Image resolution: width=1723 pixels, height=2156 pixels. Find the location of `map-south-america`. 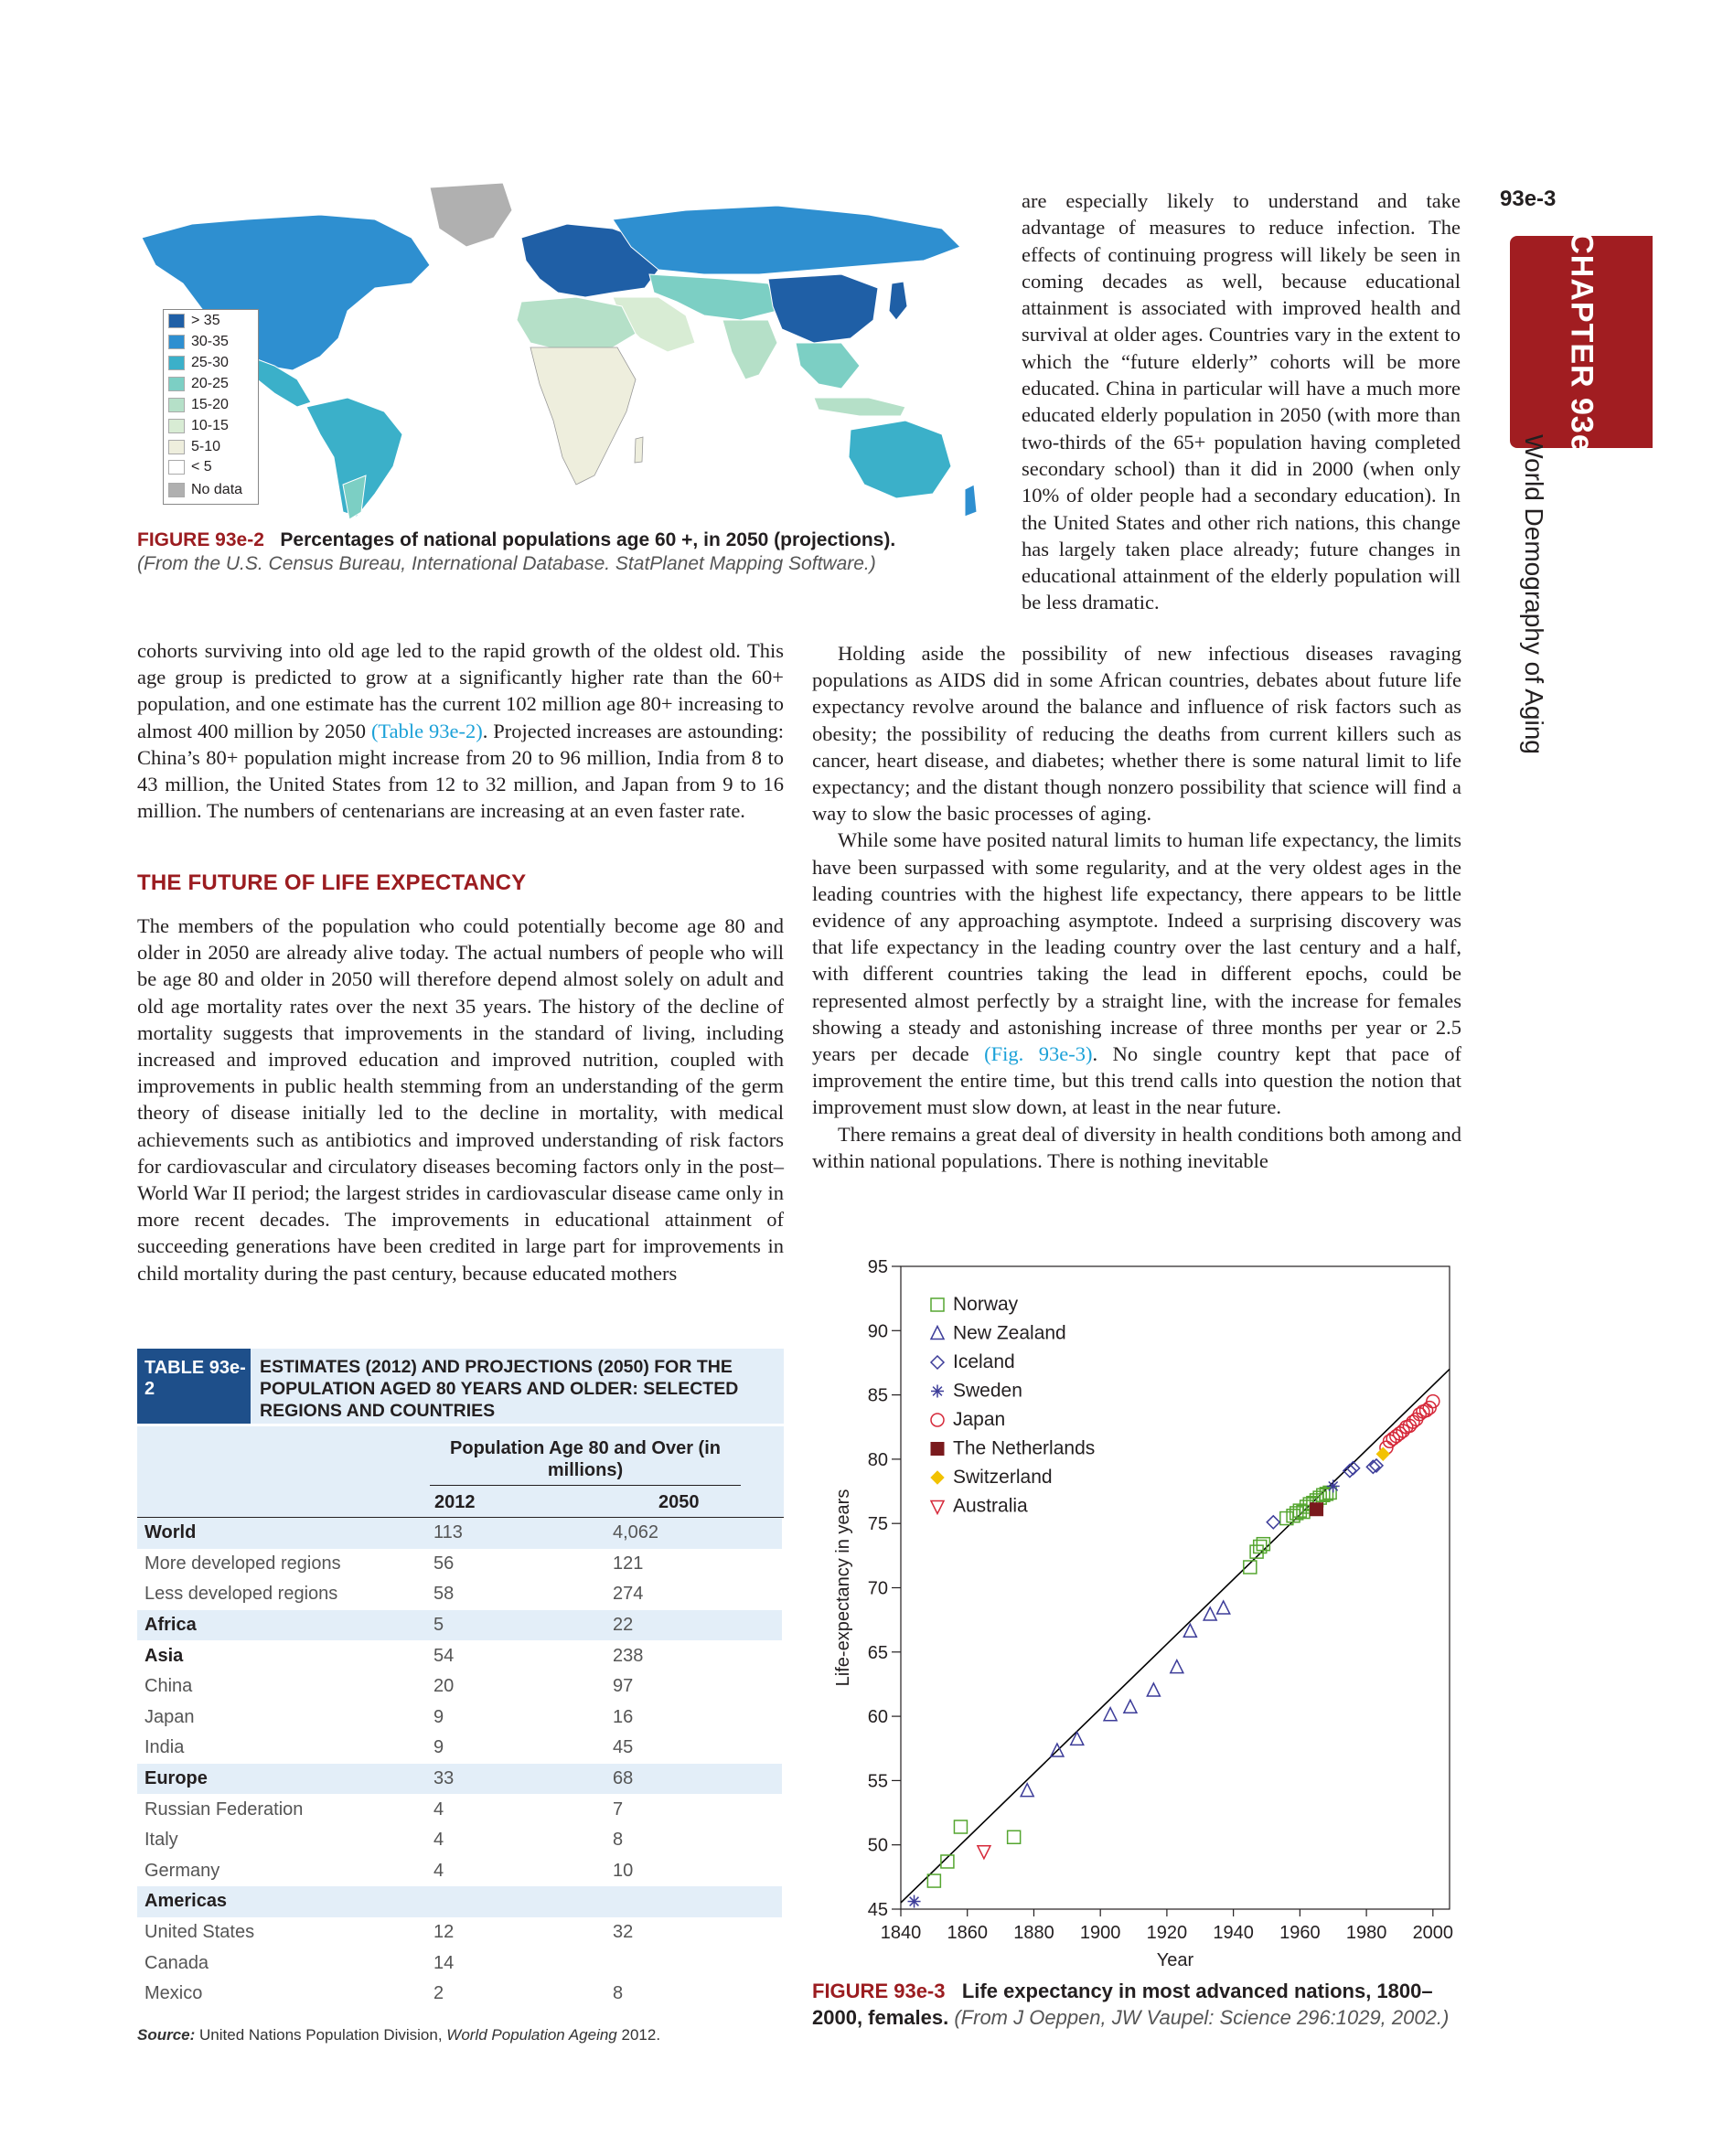

map-south-america is located at coordinates (354, 457).